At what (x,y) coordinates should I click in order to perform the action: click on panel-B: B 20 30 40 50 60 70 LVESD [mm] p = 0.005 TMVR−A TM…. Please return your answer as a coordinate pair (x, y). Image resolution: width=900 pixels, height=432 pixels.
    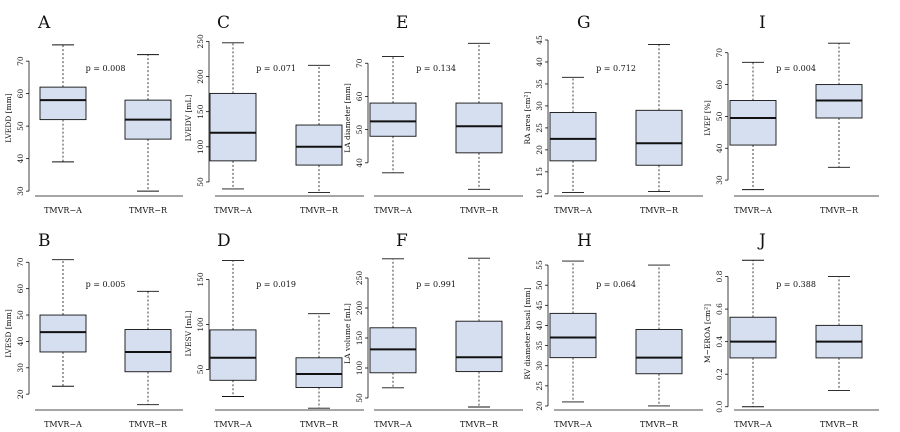
    Looking at the image, I should click on (93, 330).